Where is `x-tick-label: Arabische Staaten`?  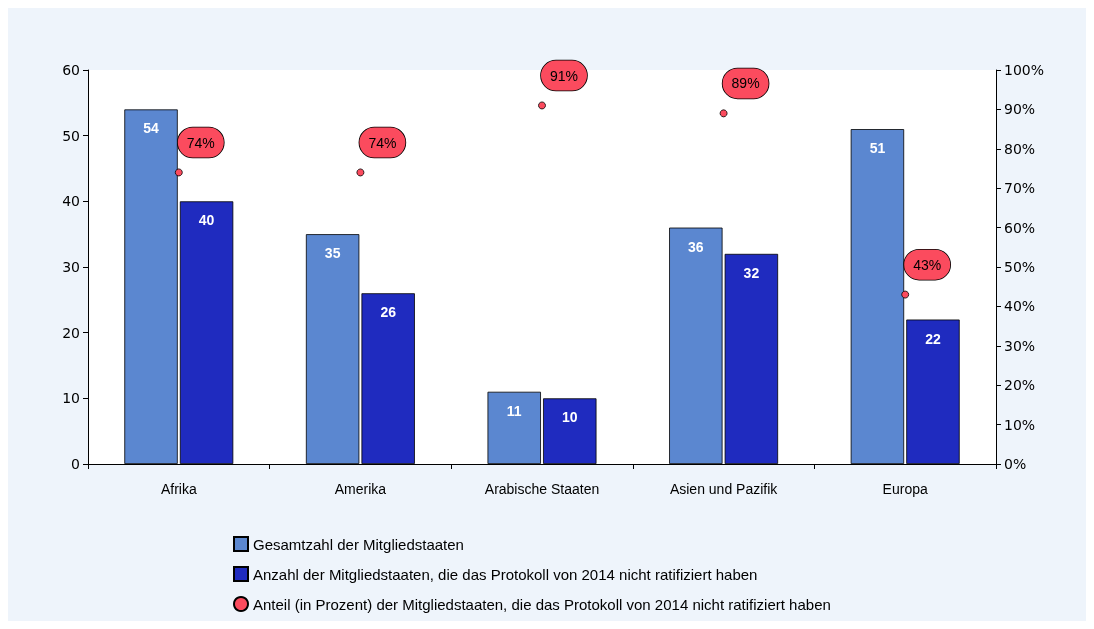
x-tick-label: Arabische Staaten is located at coordinates (542, 489).